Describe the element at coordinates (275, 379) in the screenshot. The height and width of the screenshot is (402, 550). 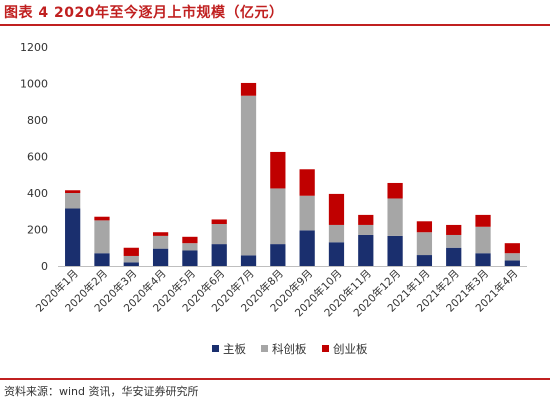
I see `footer-rule` at that location.